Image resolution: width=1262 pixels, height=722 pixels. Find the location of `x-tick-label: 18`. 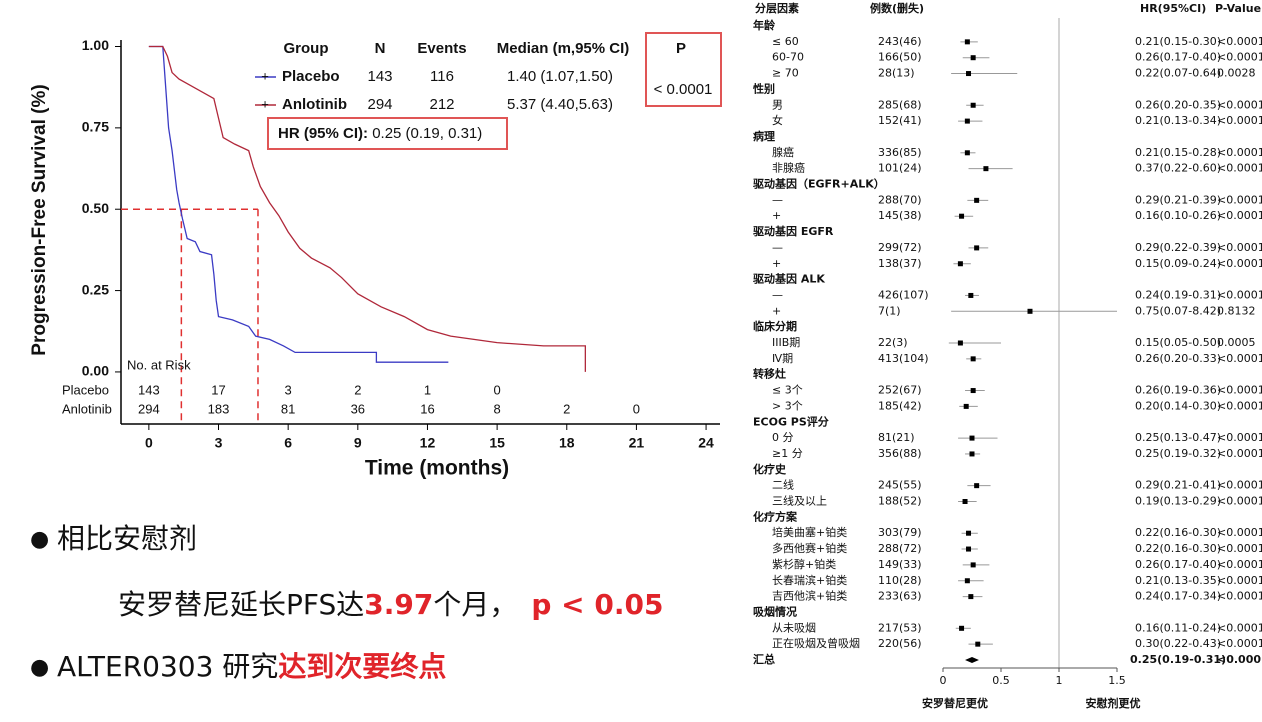

x-tick-label: 18 is located at coordinates (567, 443).